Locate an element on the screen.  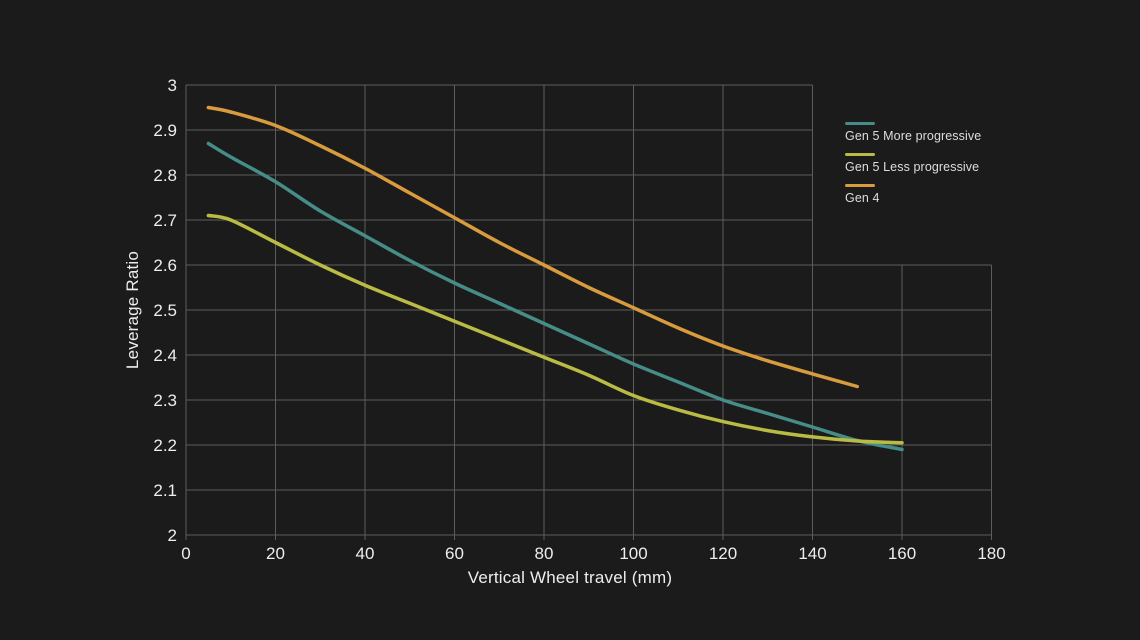
y-tick-label: 2.5 is located at coordinates (165, 310).